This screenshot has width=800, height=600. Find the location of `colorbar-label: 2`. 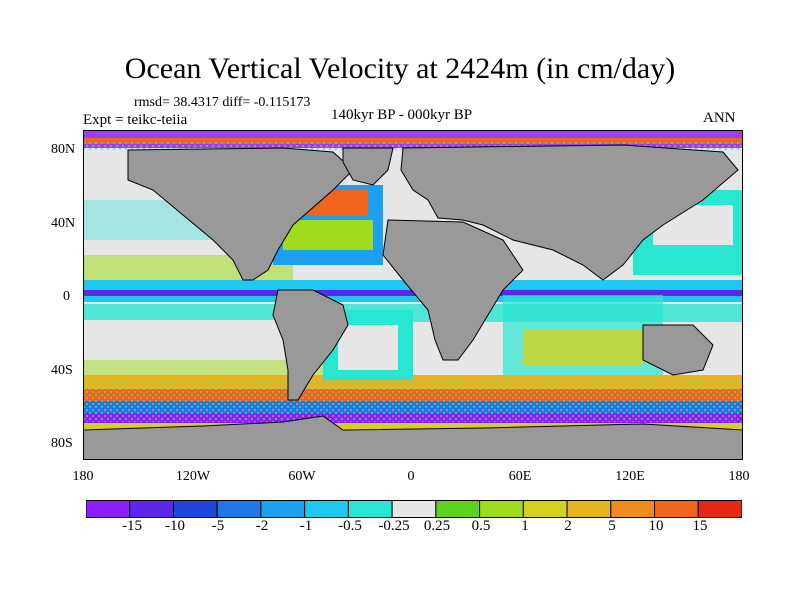

colorbar-label: 2 is located at coordinates (568, 526).